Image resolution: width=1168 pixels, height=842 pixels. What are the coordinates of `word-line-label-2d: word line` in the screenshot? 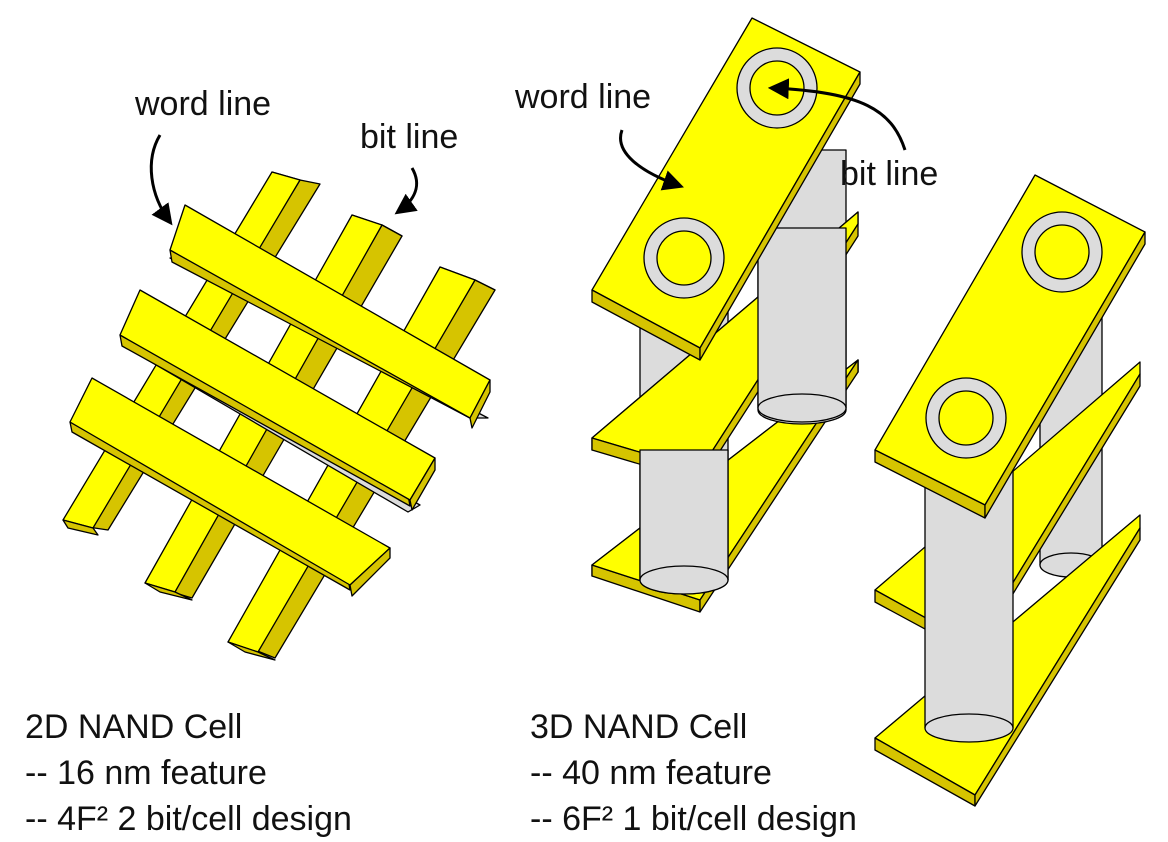 It's located at (202, 104).